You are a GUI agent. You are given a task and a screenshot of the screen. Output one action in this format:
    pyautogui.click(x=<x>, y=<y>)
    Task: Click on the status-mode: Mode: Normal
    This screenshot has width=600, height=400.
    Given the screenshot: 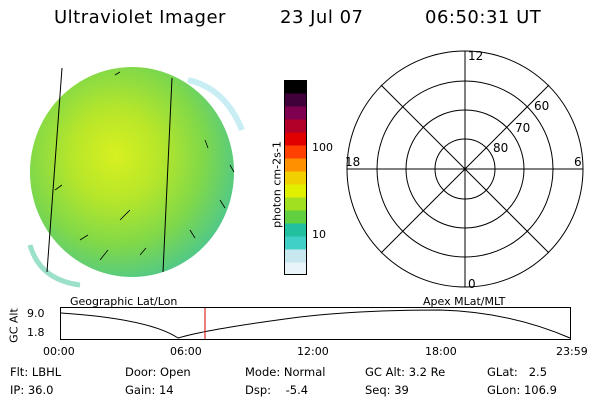 What is the action you would take?
    pyautogui.click(x=285, y=372)
    